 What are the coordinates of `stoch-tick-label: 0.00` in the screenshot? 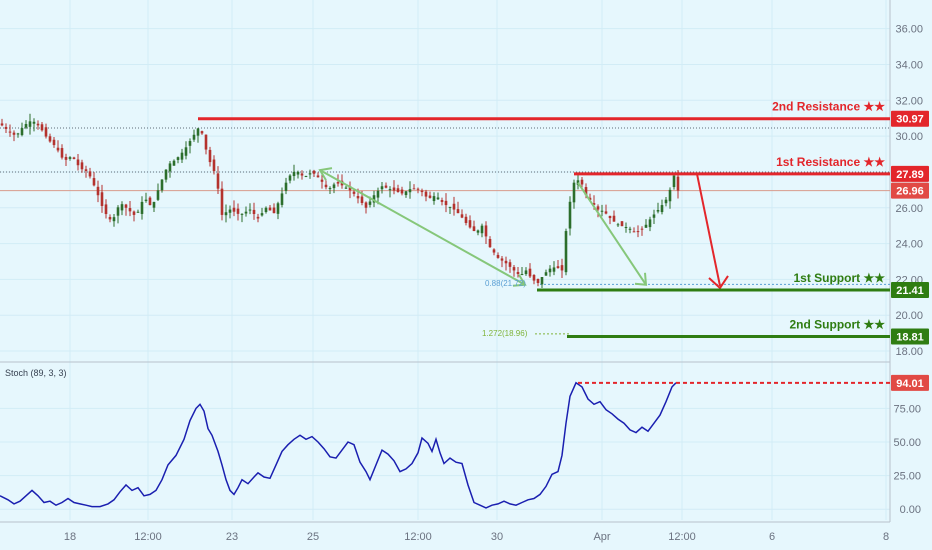 It's located at (910, 510).